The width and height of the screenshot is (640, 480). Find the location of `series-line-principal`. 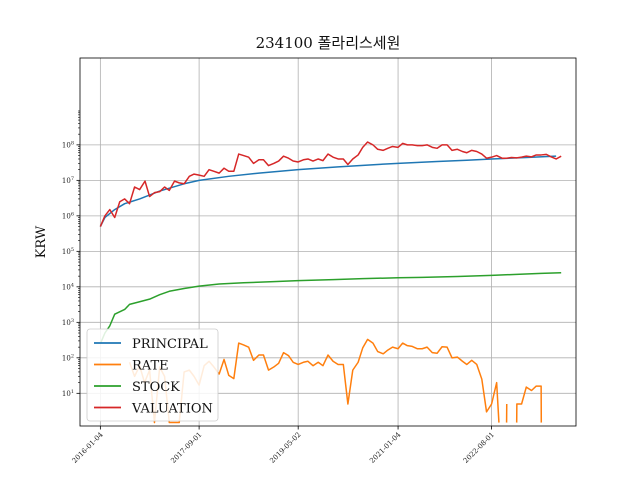

series-line-principal is located at coordinates (328, 191).